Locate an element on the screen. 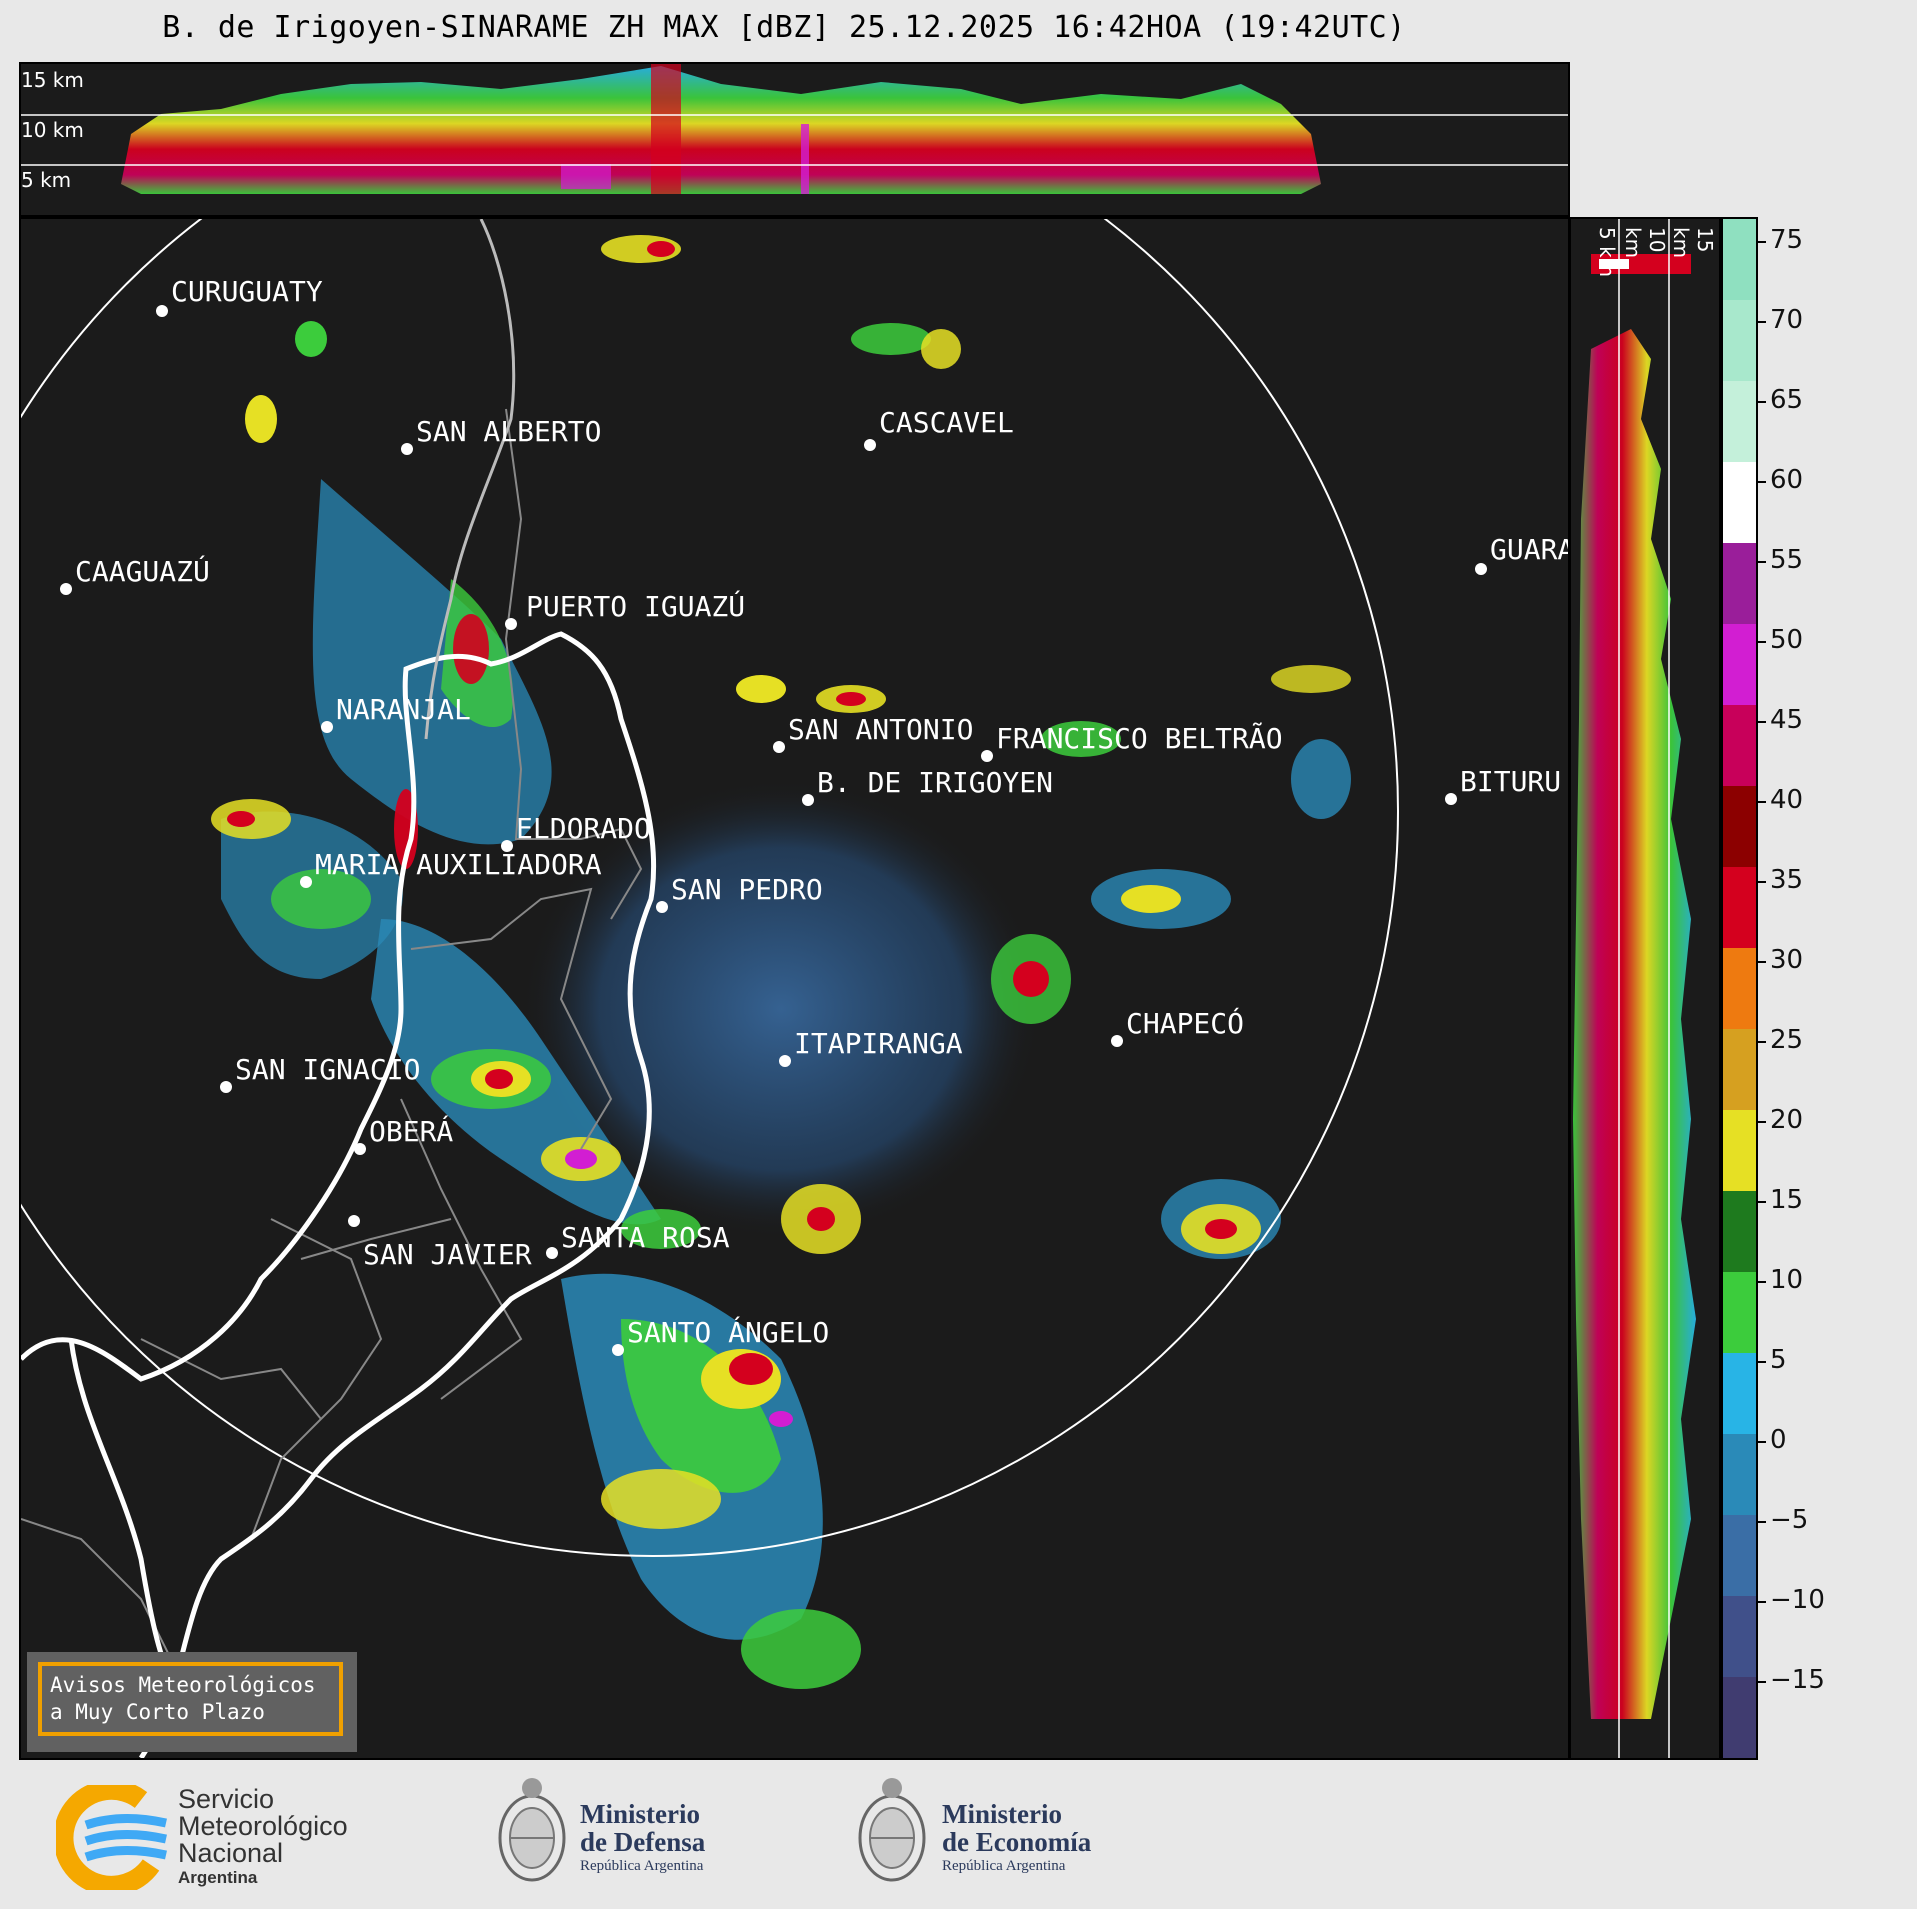 The width and height of the screenshot is (1917, 1909). city-b-de-irigoyen: B. DE IRIGOYEN is located at coordinates (927, 786).